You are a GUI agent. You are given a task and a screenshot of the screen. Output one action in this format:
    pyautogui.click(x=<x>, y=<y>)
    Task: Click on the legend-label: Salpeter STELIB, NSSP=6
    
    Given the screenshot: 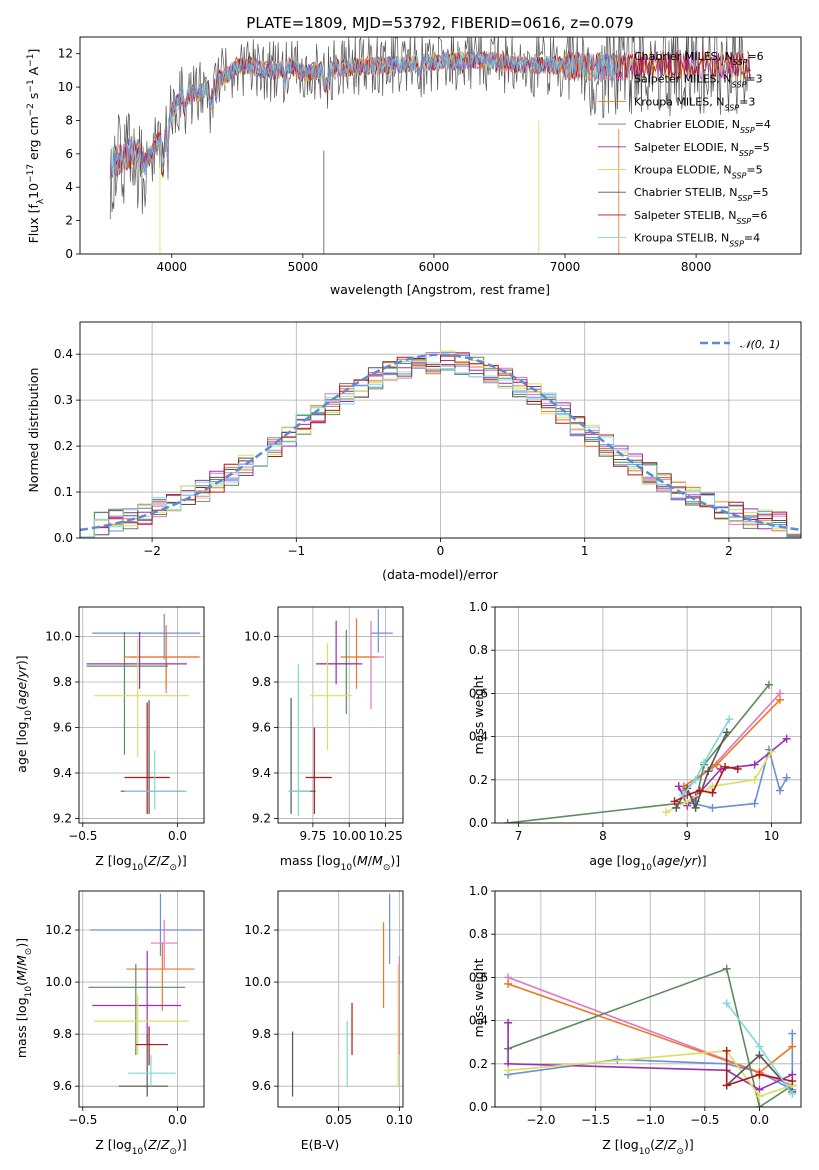 What is the action you would take?
    pyautogui.click(x=700, y=217)
    